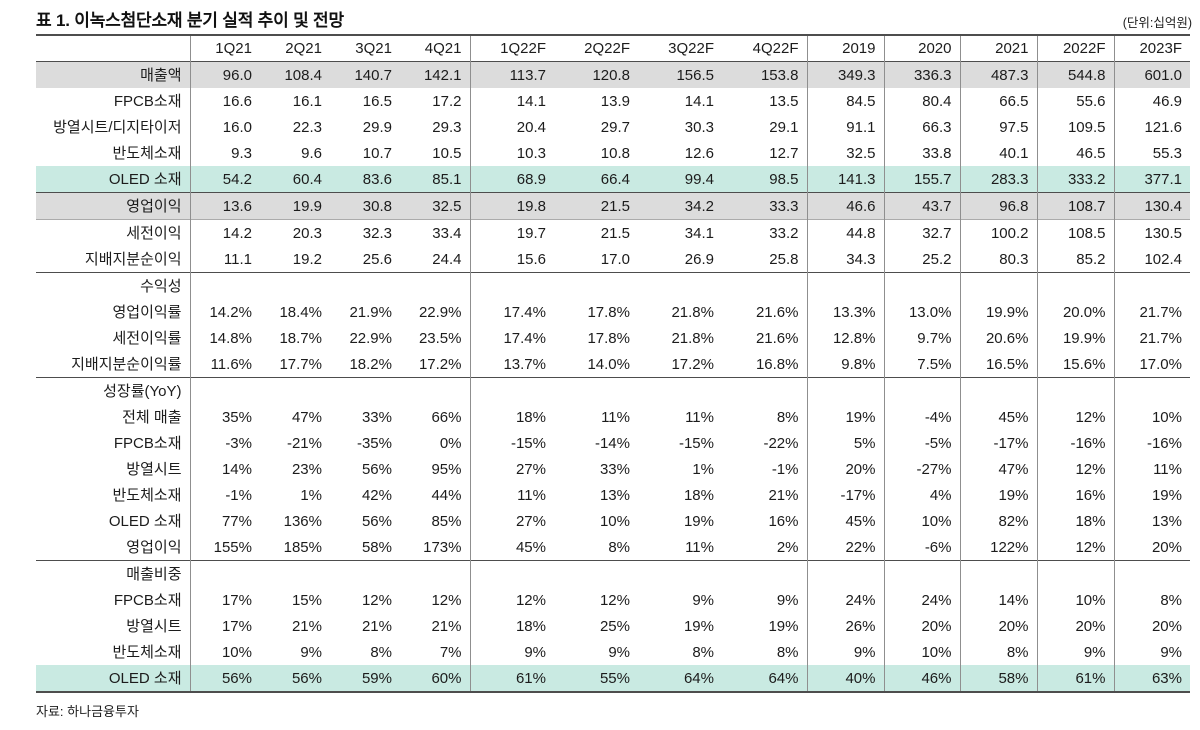 This screenshot has width=1200, height=730. Describe the element at coordinates (1160, 338) in the screenshot. I see `cell: 21.7%` at that location.